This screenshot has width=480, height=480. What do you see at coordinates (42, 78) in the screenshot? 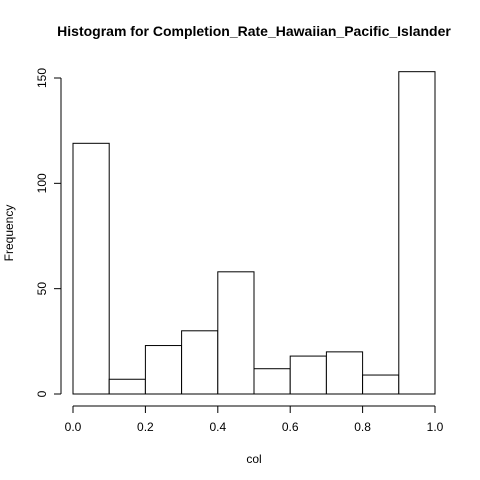
I see `y-tick-label-3: 150` at bounding box center [42, 78].